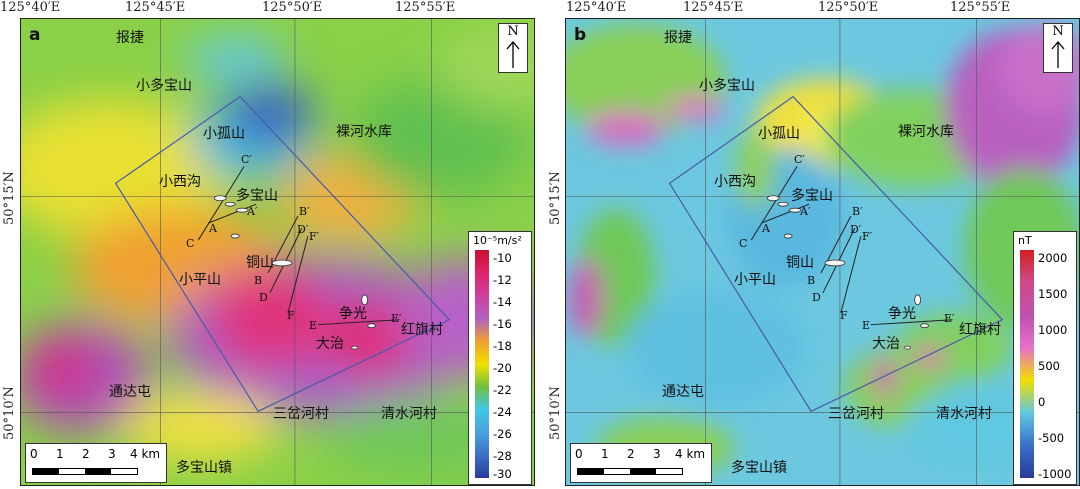  Describe the element at coordinates (1042, 402) in the screenshot. I see `legend-tick: 0` at that location.